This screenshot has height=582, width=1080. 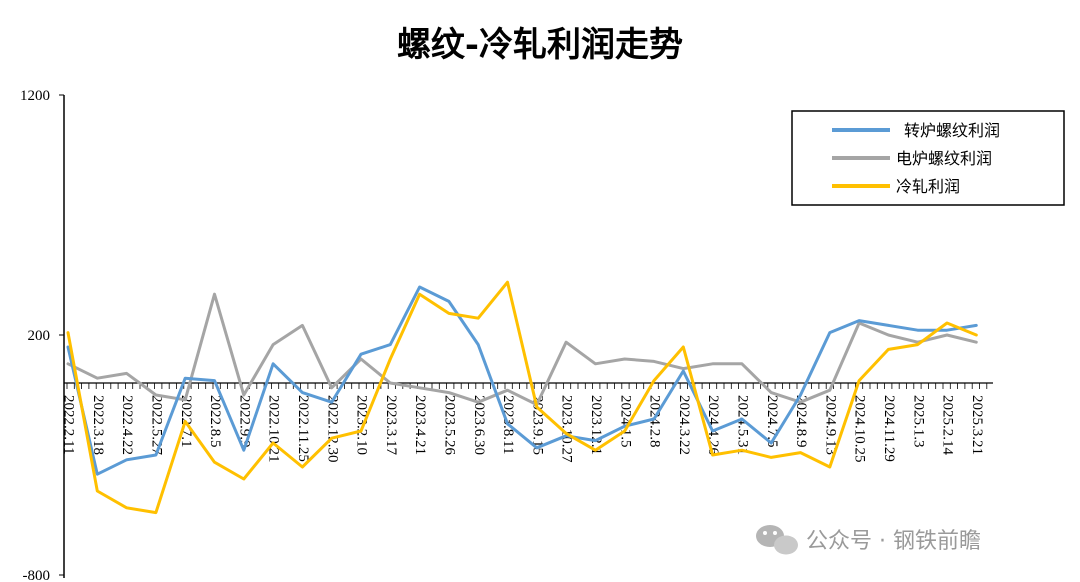 What do you see at coordinates (889, 428) in the screenshot?
I see `x-tick-label: 2024.11.29` at bounding box center [889, 428].